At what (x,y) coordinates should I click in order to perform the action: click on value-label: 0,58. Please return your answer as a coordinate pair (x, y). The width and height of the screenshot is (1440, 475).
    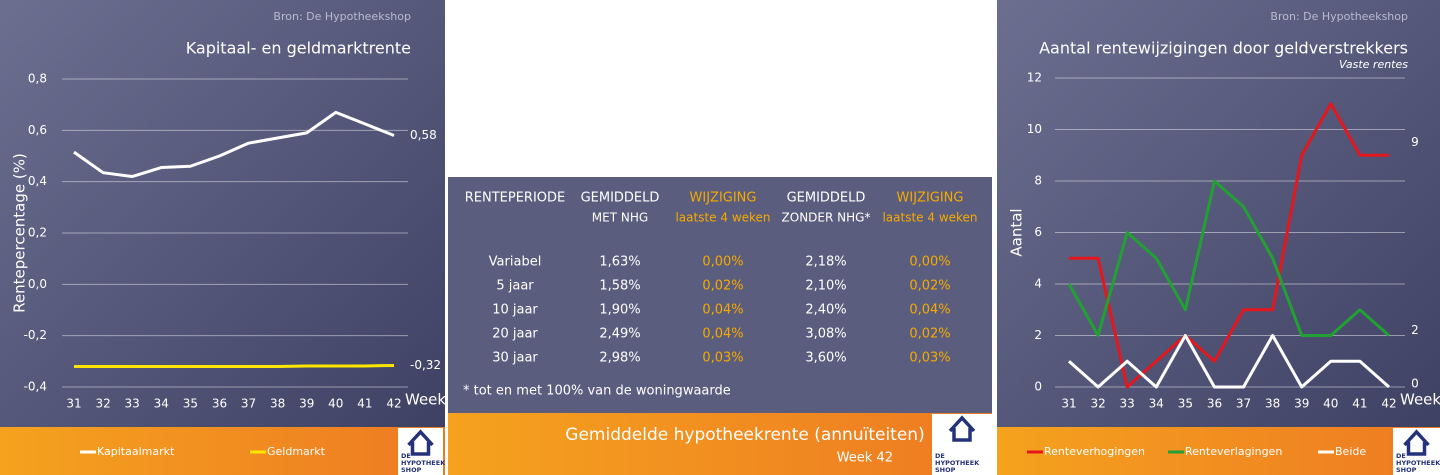
    Looking at the image, I should click on (423, 135).